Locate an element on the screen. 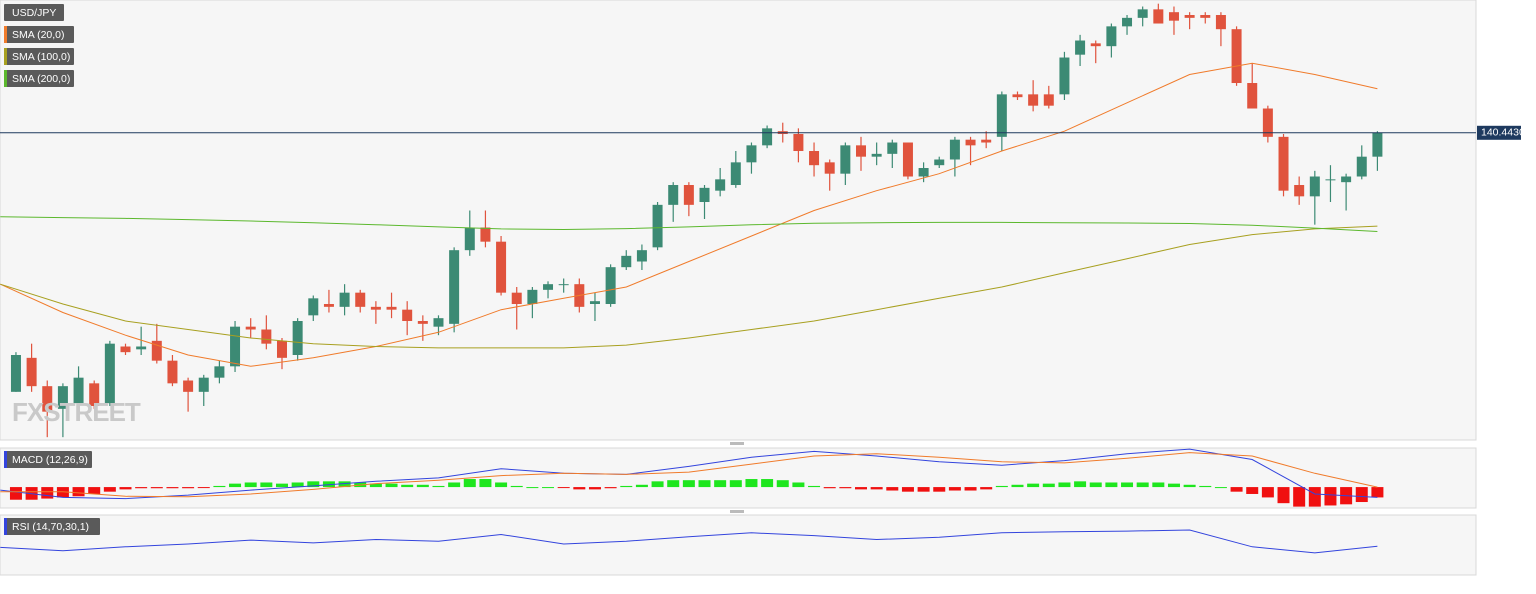 The height and width of the screenshot is (594, 1536). legend-label: USD/JPY is located at coordinates (34, 13).